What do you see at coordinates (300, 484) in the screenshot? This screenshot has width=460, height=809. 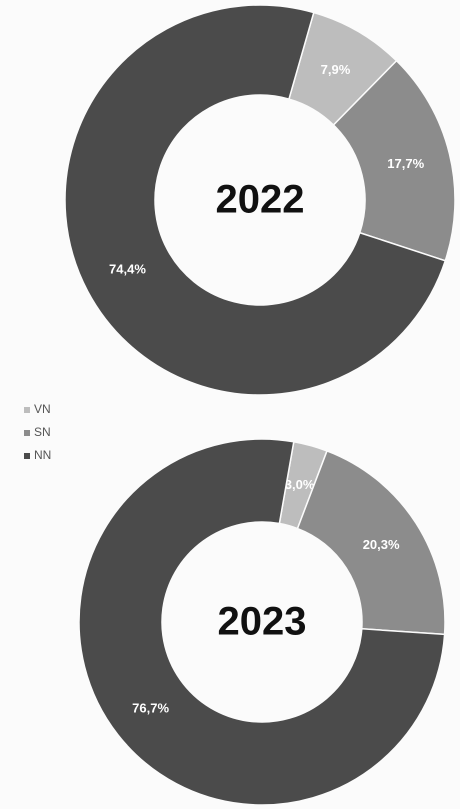 I see `value-label: 3,0%` at bounding box center [300, 484].